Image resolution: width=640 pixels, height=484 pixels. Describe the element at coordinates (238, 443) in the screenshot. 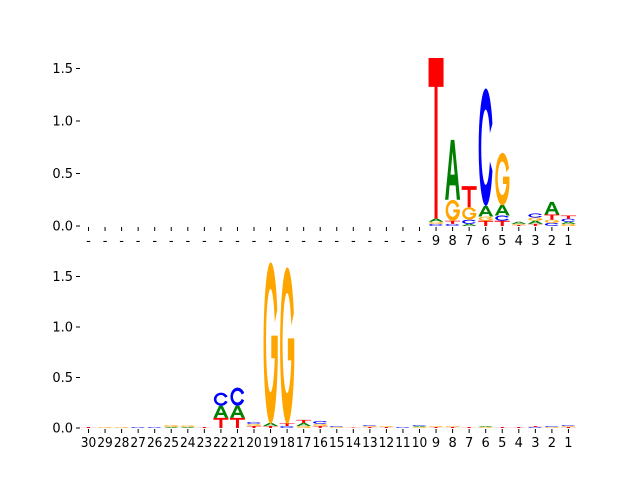

I see `x-tick-label: 21` at that location.